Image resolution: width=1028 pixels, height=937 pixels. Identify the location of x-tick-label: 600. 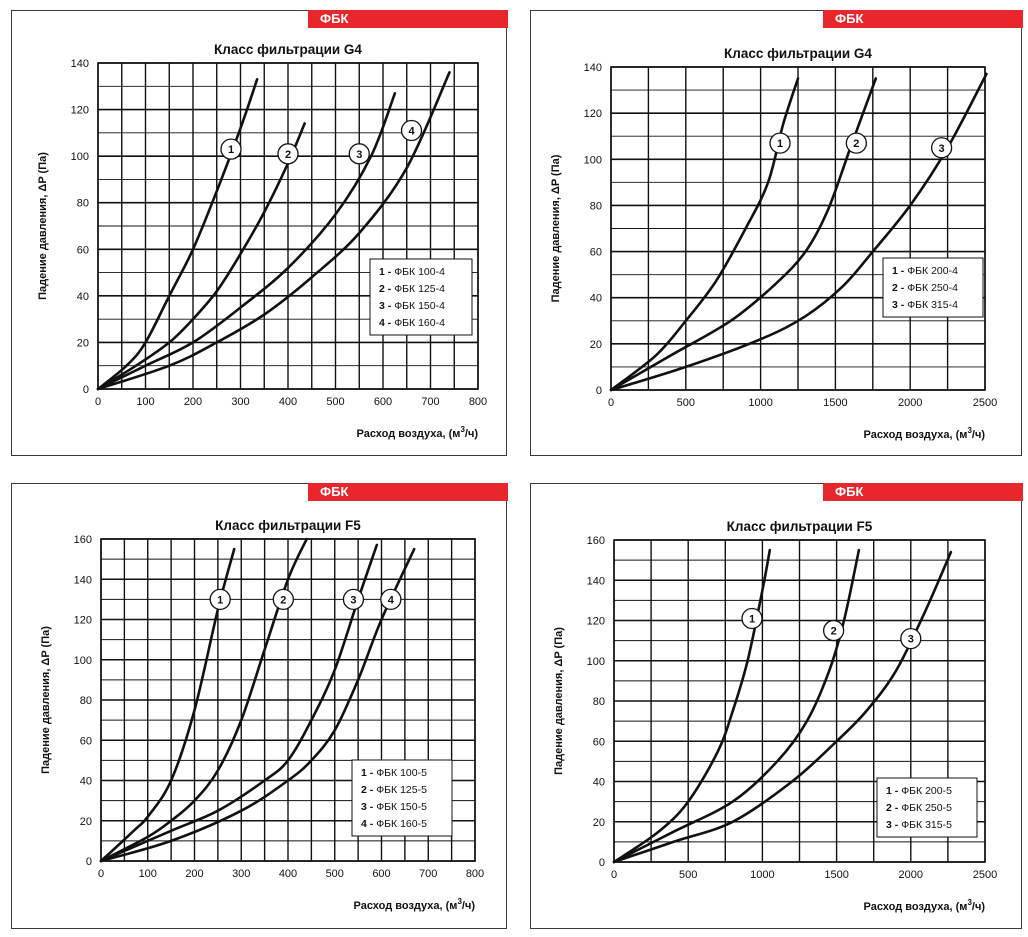
(381, 874).